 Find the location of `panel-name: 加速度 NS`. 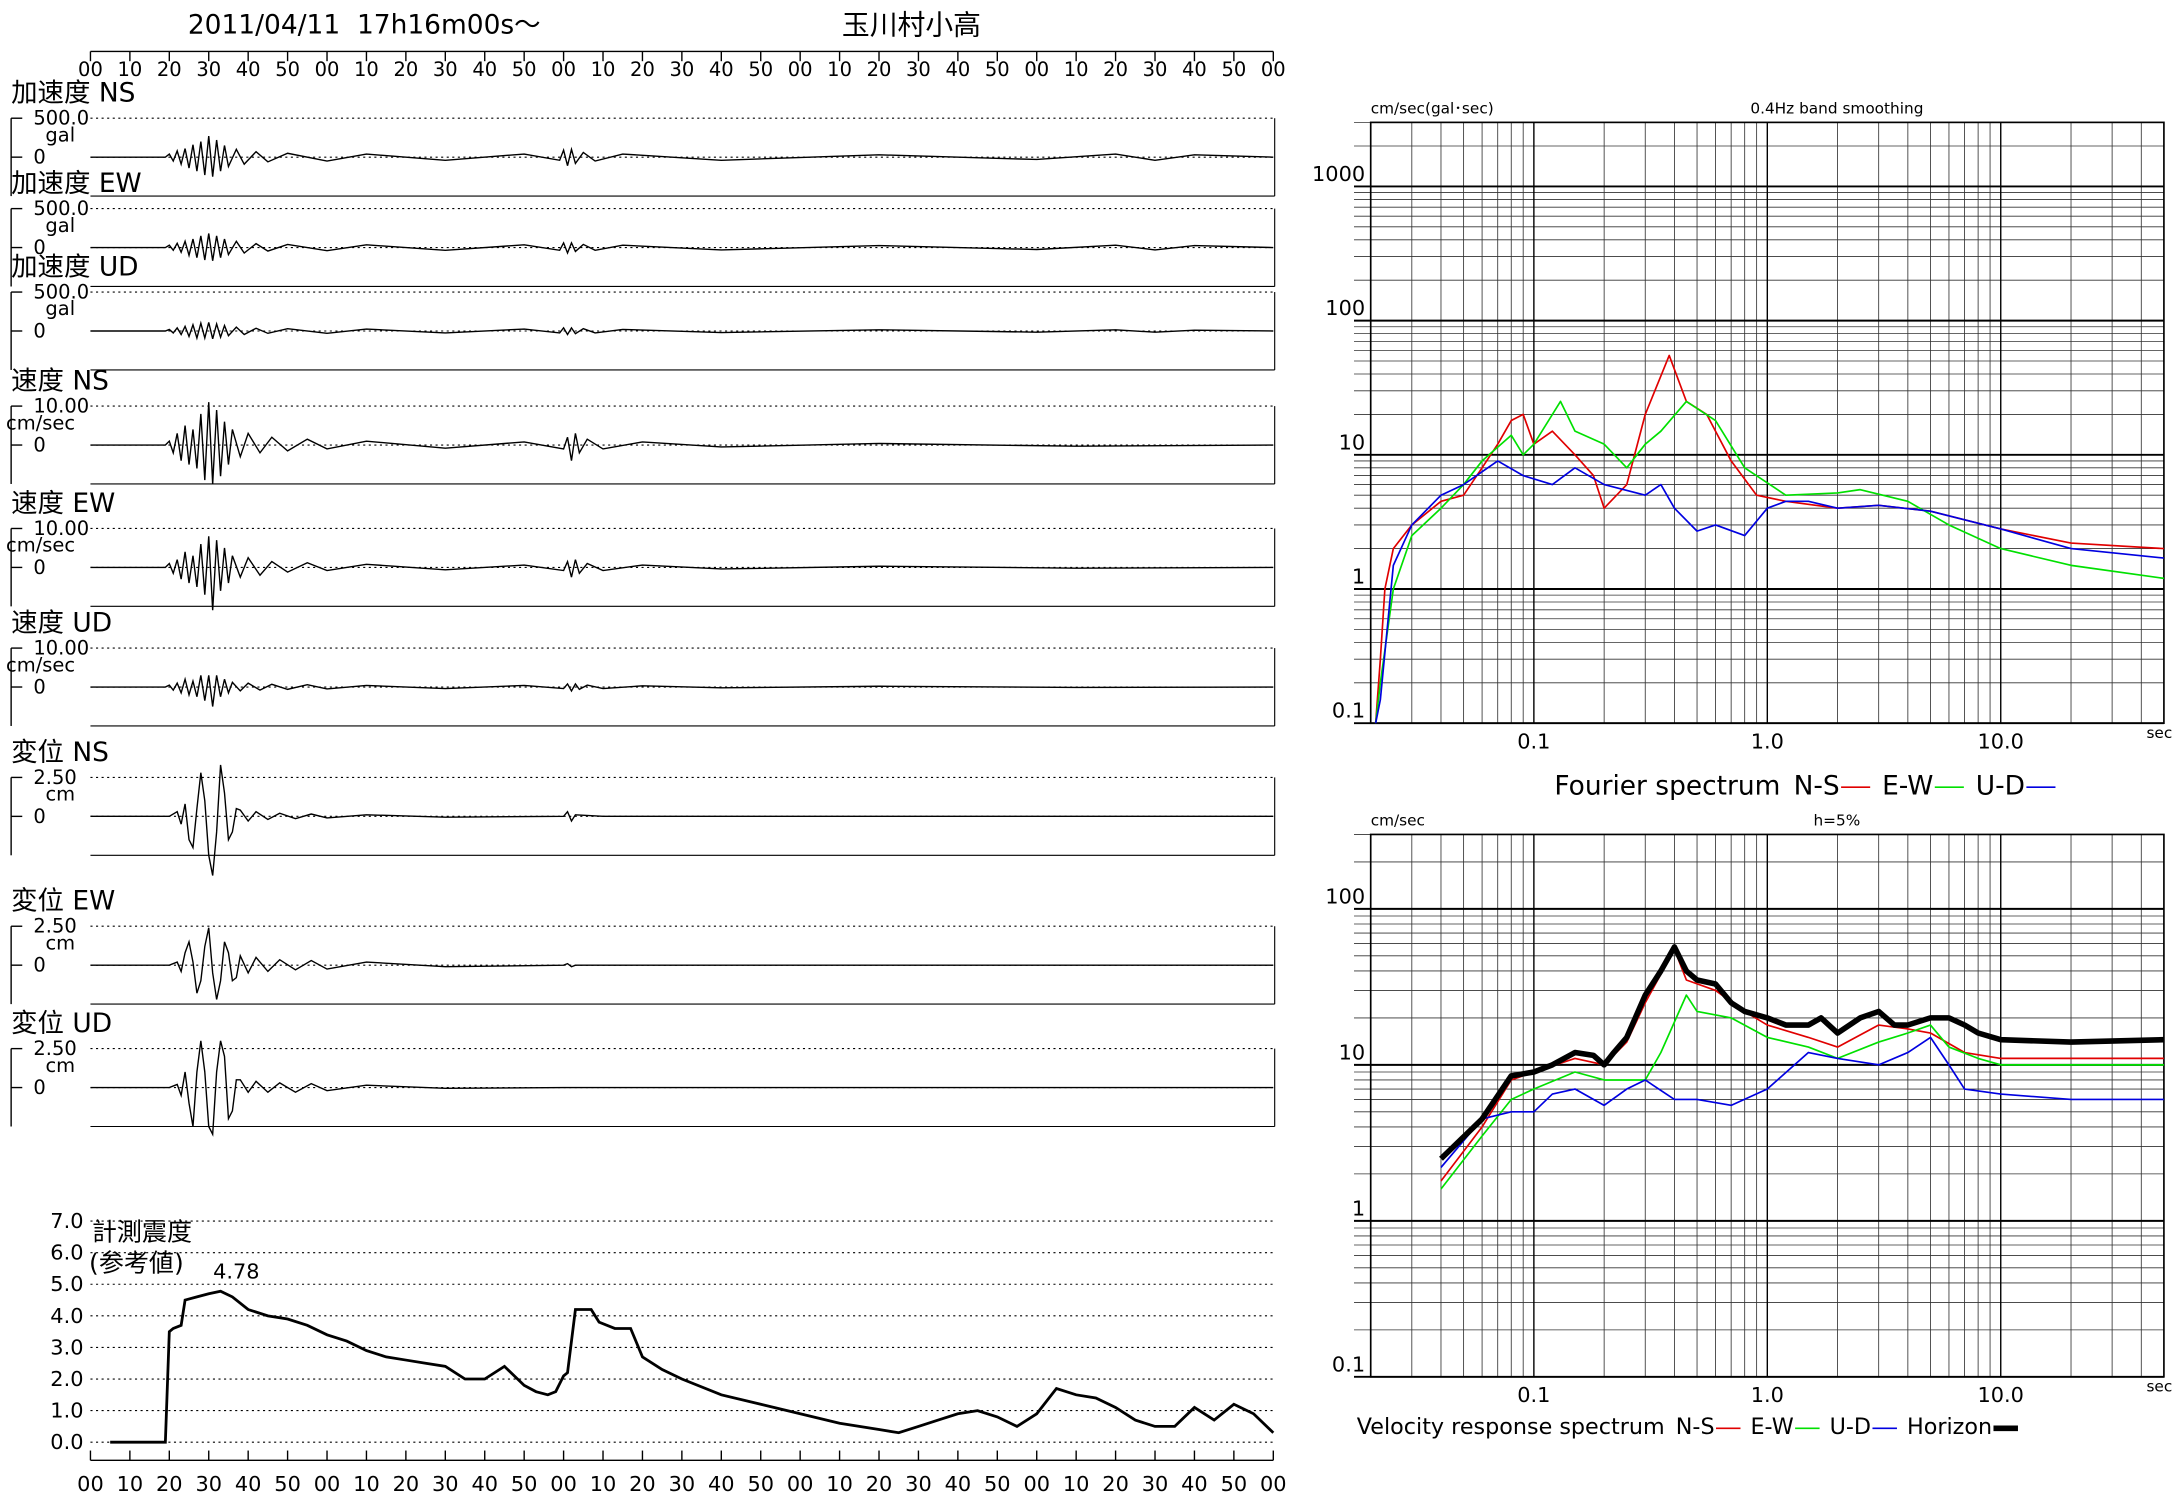

panel-name: 加速度 NS is located at coordinates (73, 93).